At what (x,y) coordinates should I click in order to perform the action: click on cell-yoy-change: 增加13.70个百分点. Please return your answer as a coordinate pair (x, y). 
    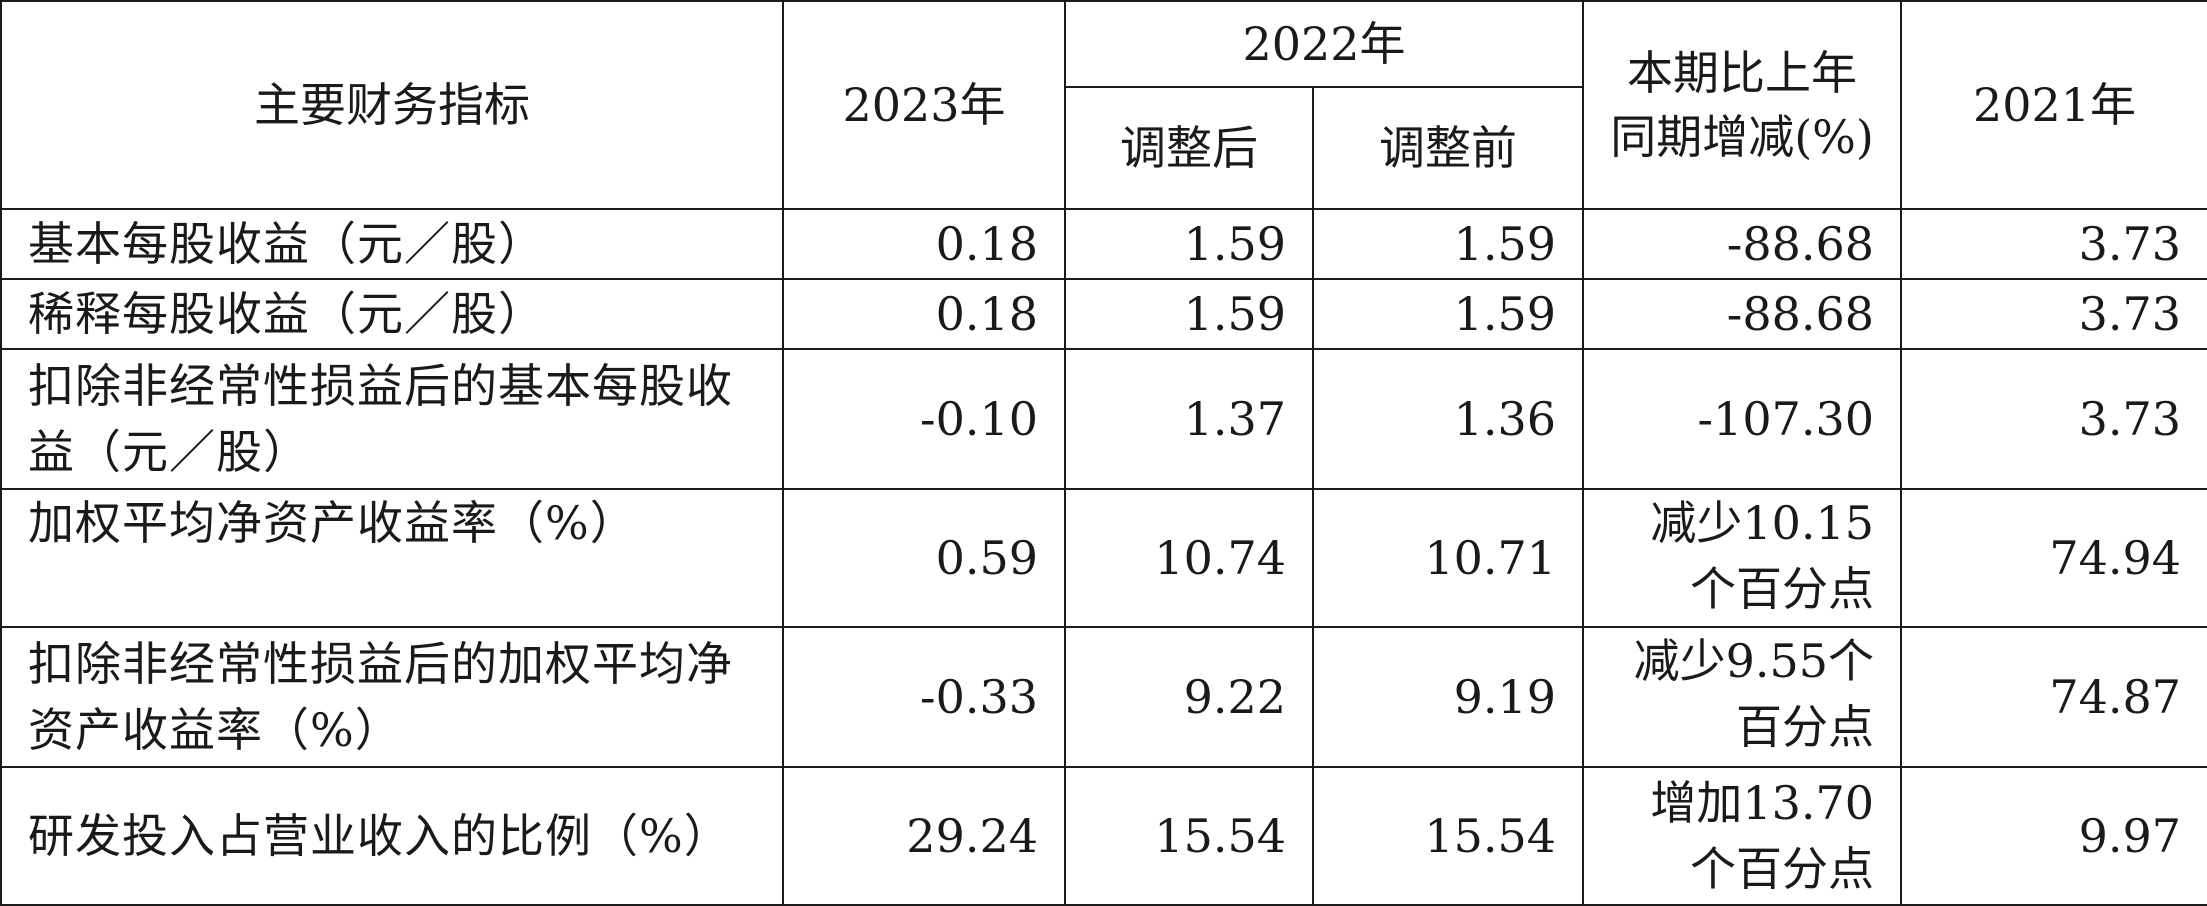
    Looking at the image, I should click on (1742, 836).